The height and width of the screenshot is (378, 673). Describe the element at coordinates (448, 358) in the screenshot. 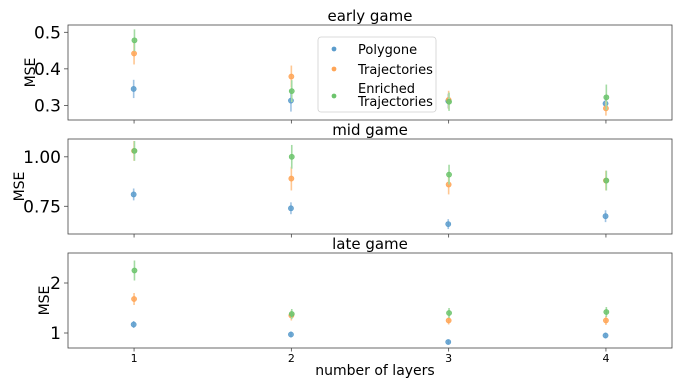

I see `x-tick-label: 3` at that location.